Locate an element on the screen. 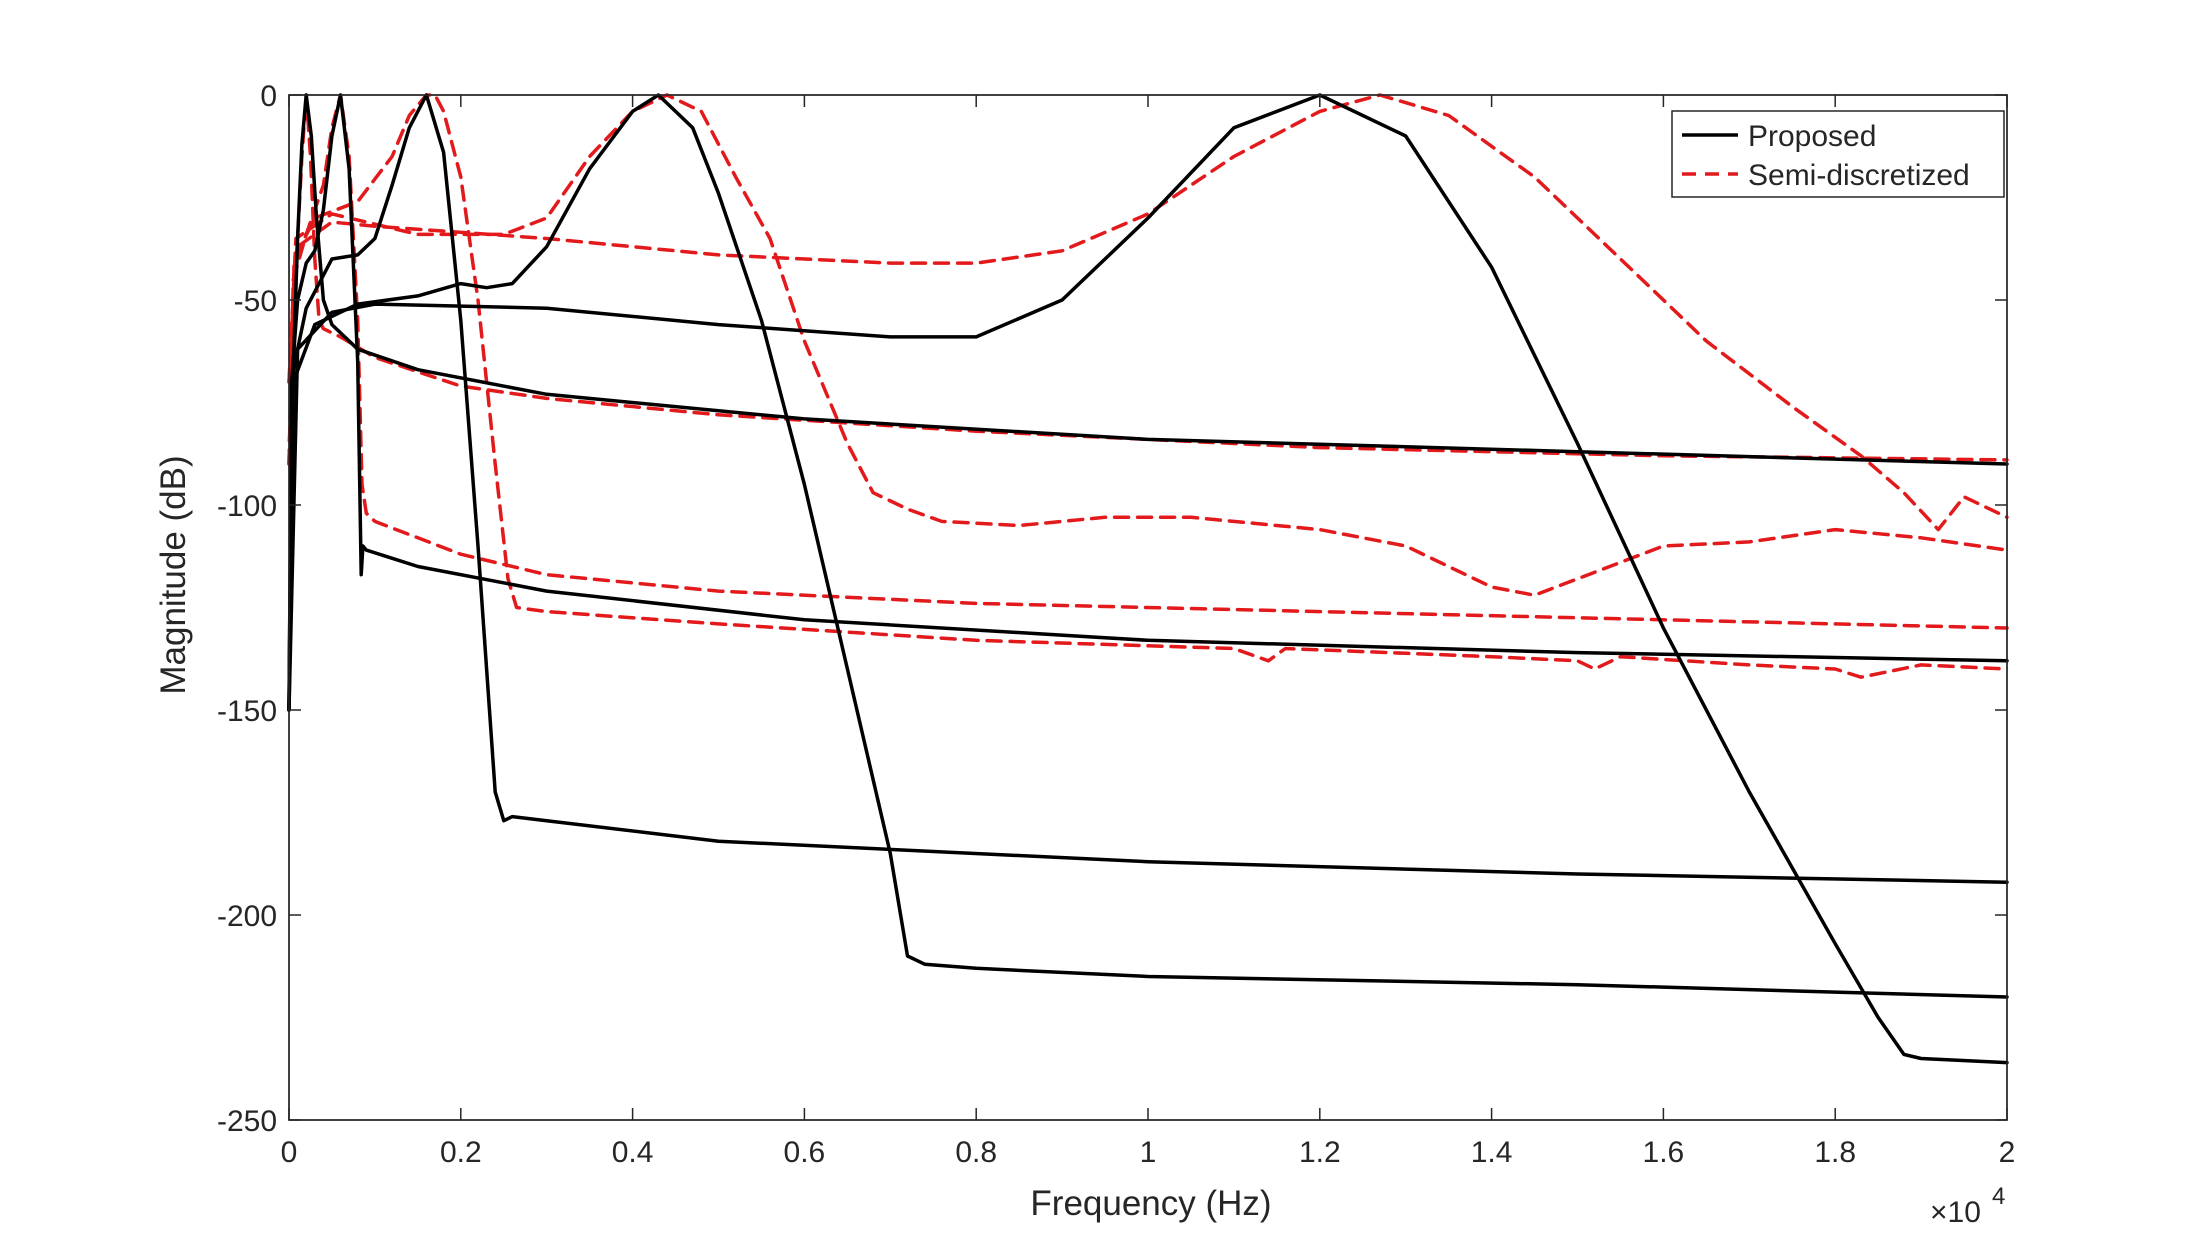  x-tick-label: 1 is located at coordinates (1148, 1152).